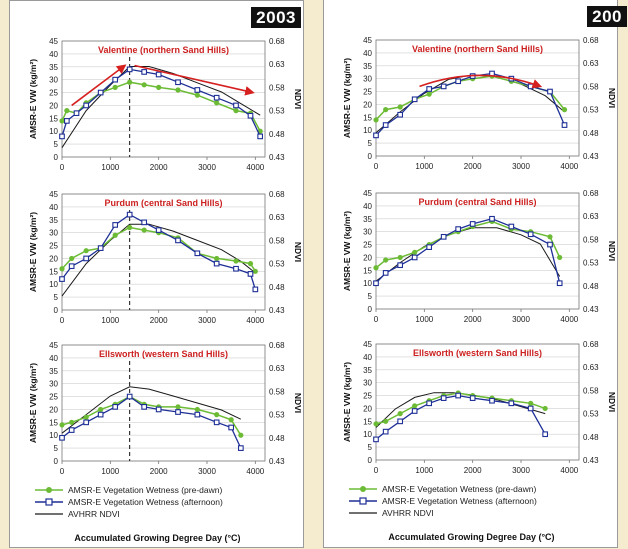  What do you see at coordinates (459, 501) in the screenshot?
I see `legend-label-afternoon: AMSR-E Vegetation Wetness (afternoon)` at bounding box center [459, 501].